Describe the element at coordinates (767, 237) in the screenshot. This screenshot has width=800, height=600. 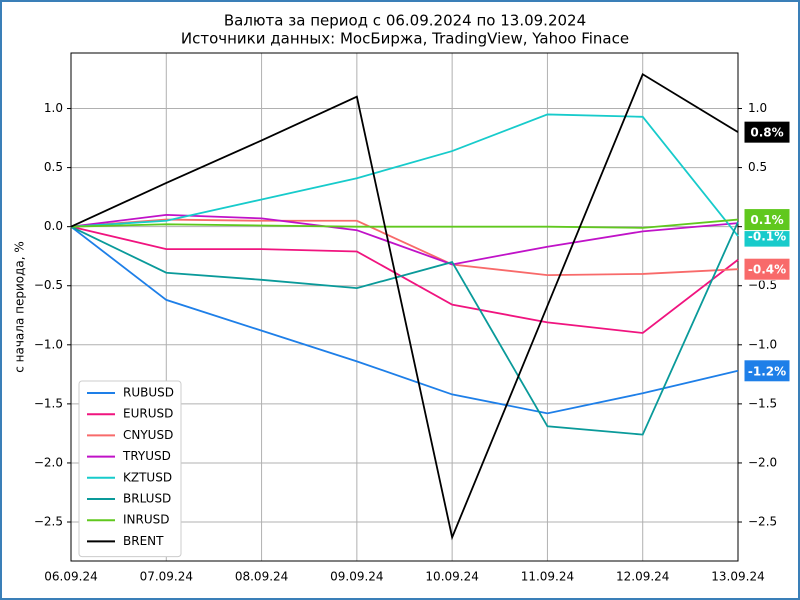
I see `end-label-text: -0.1%` at that location.